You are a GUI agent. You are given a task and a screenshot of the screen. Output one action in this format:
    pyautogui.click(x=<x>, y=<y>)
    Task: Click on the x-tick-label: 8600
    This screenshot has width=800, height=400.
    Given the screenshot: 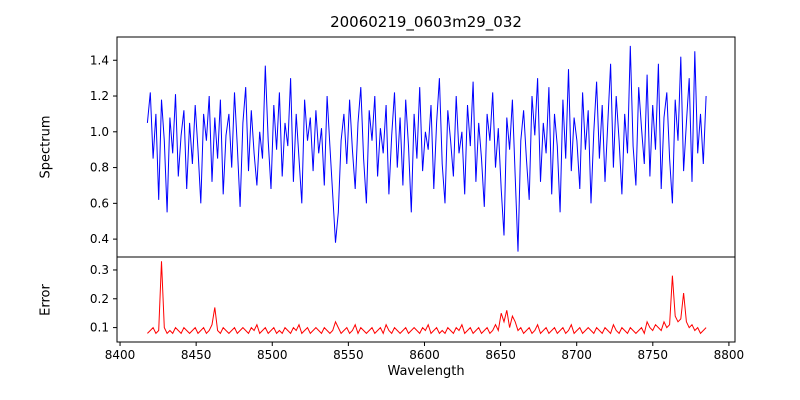 What is the action you would take?
    pyautogui.click(x=424, y=355)
    